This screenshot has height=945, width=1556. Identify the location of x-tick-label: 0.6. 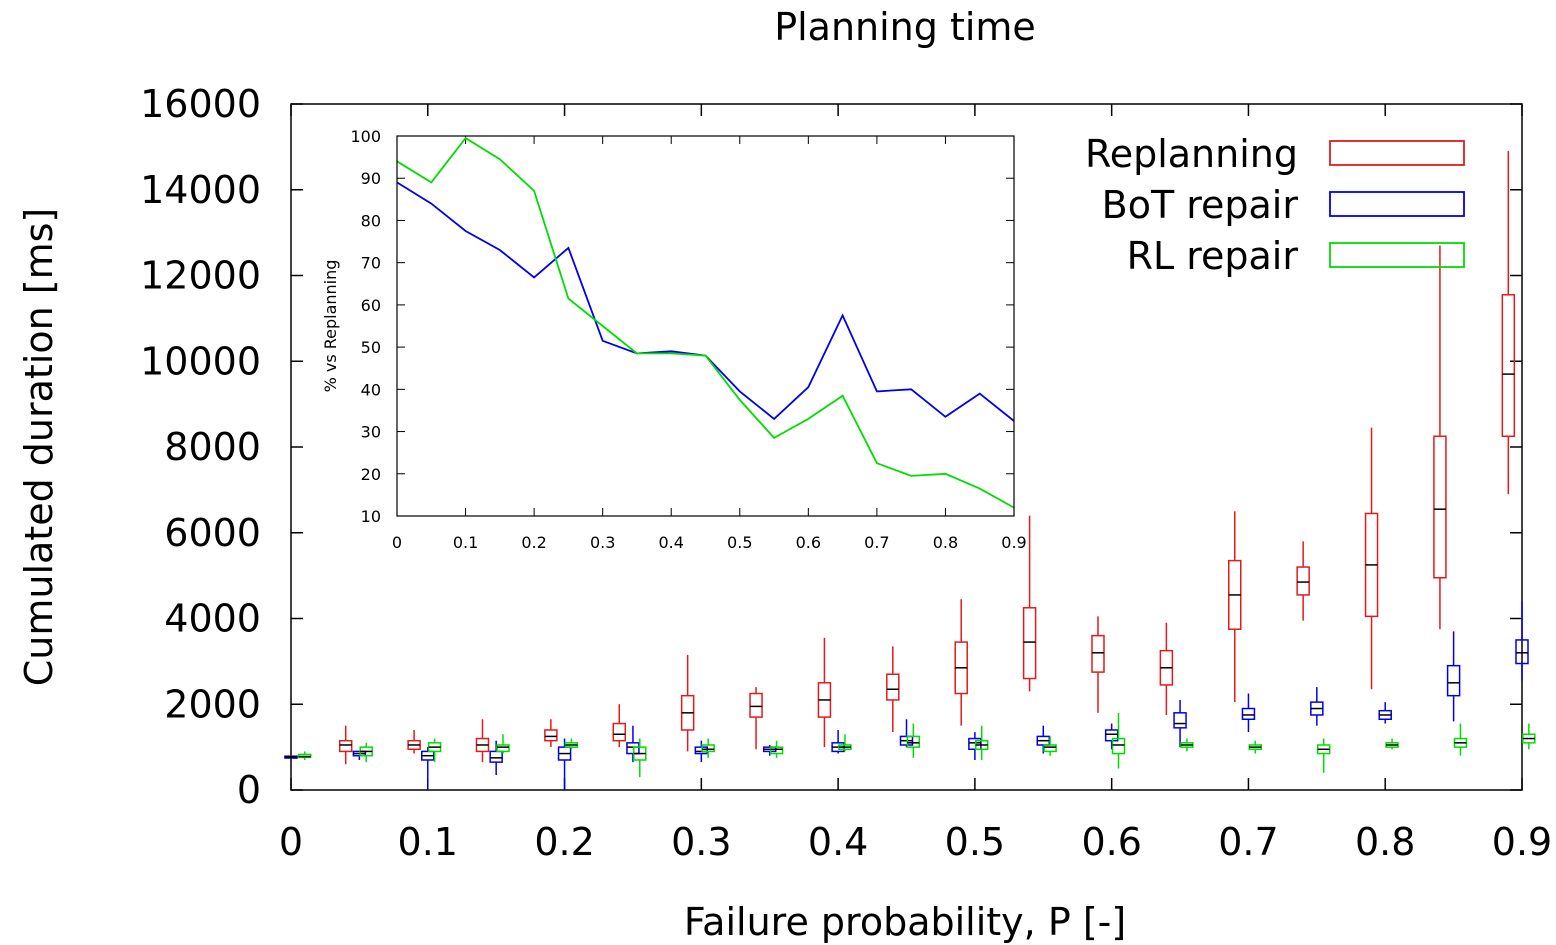
(1111, 842).